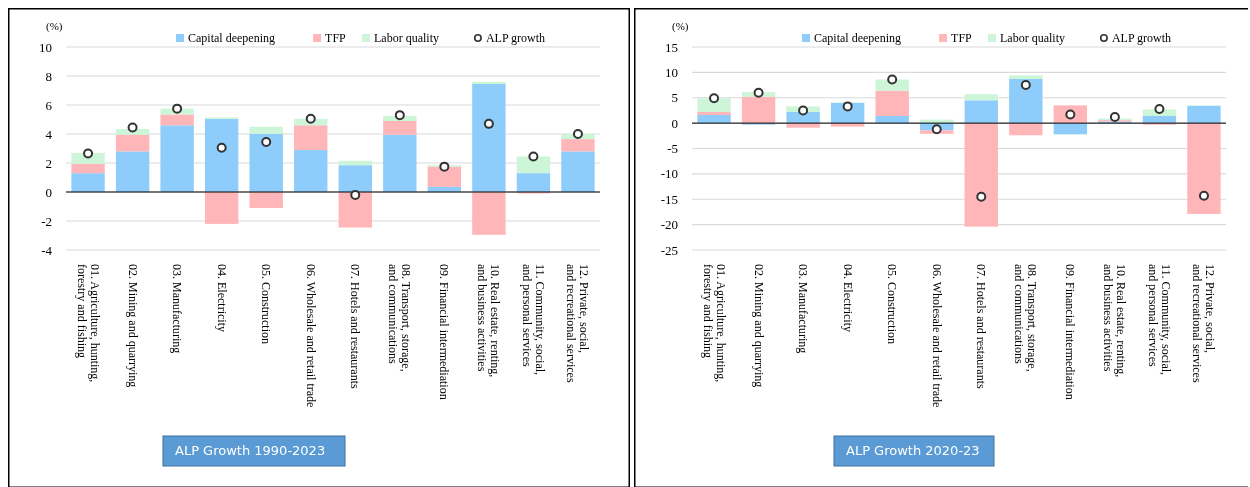 The height and width of the screenshot is (487, 1250). I want to click on y-tick-label: 4, so click(49, 134).